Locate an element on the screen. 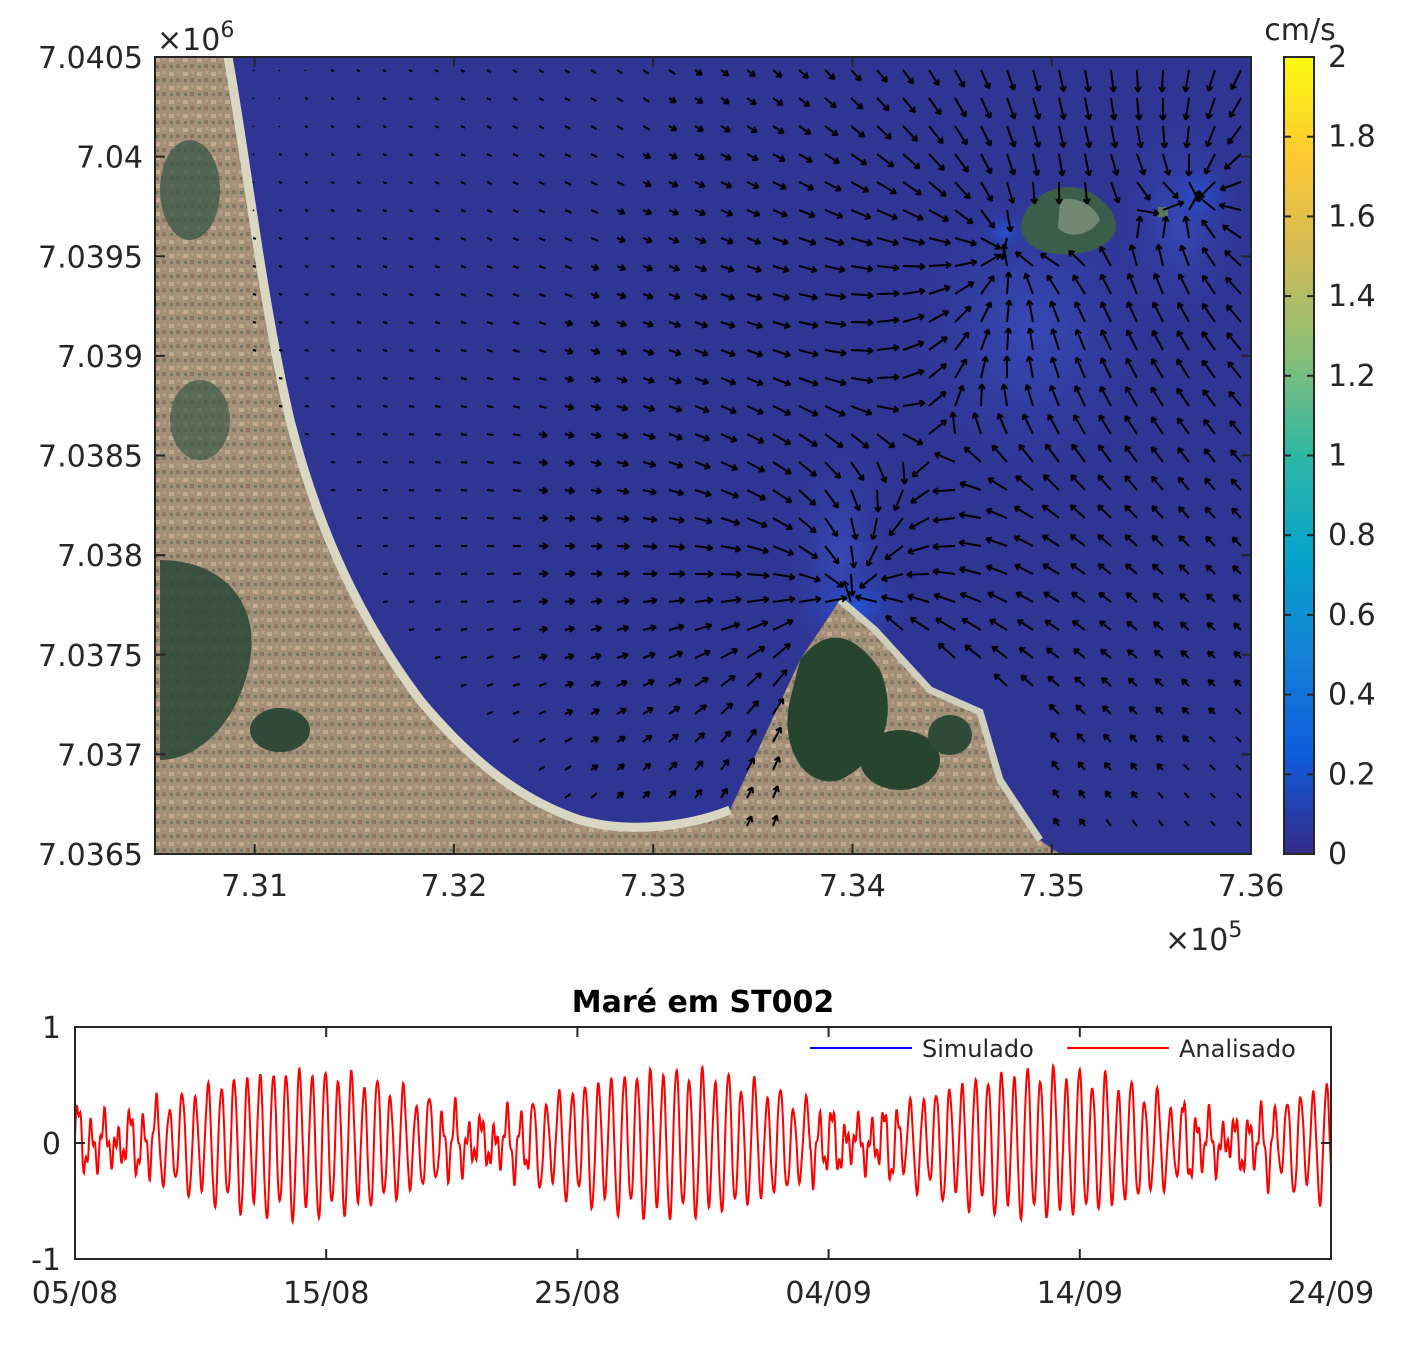 The image size is (1416, 1350). vegetation is located at coordinates (190, 190).